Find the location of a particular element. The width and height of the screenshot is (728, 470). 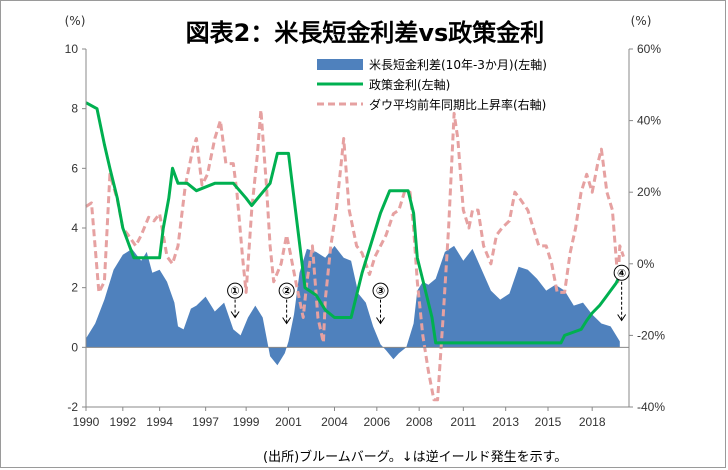

legend-label-dow: ダウ平均前年同期比上昇率(右軸) is located at coordinates (457, 104).